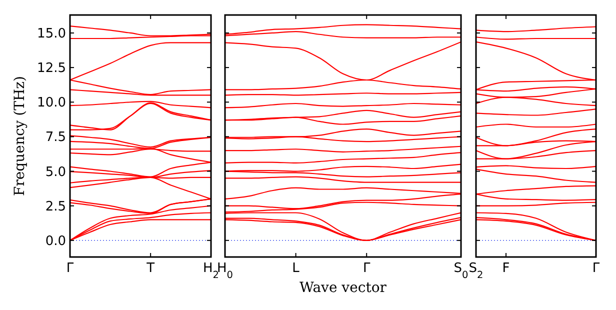  What do you see at coordinates (296, 268) in the screenshot?
I see `x-tick-label: L` at bounding box center [296, 268].